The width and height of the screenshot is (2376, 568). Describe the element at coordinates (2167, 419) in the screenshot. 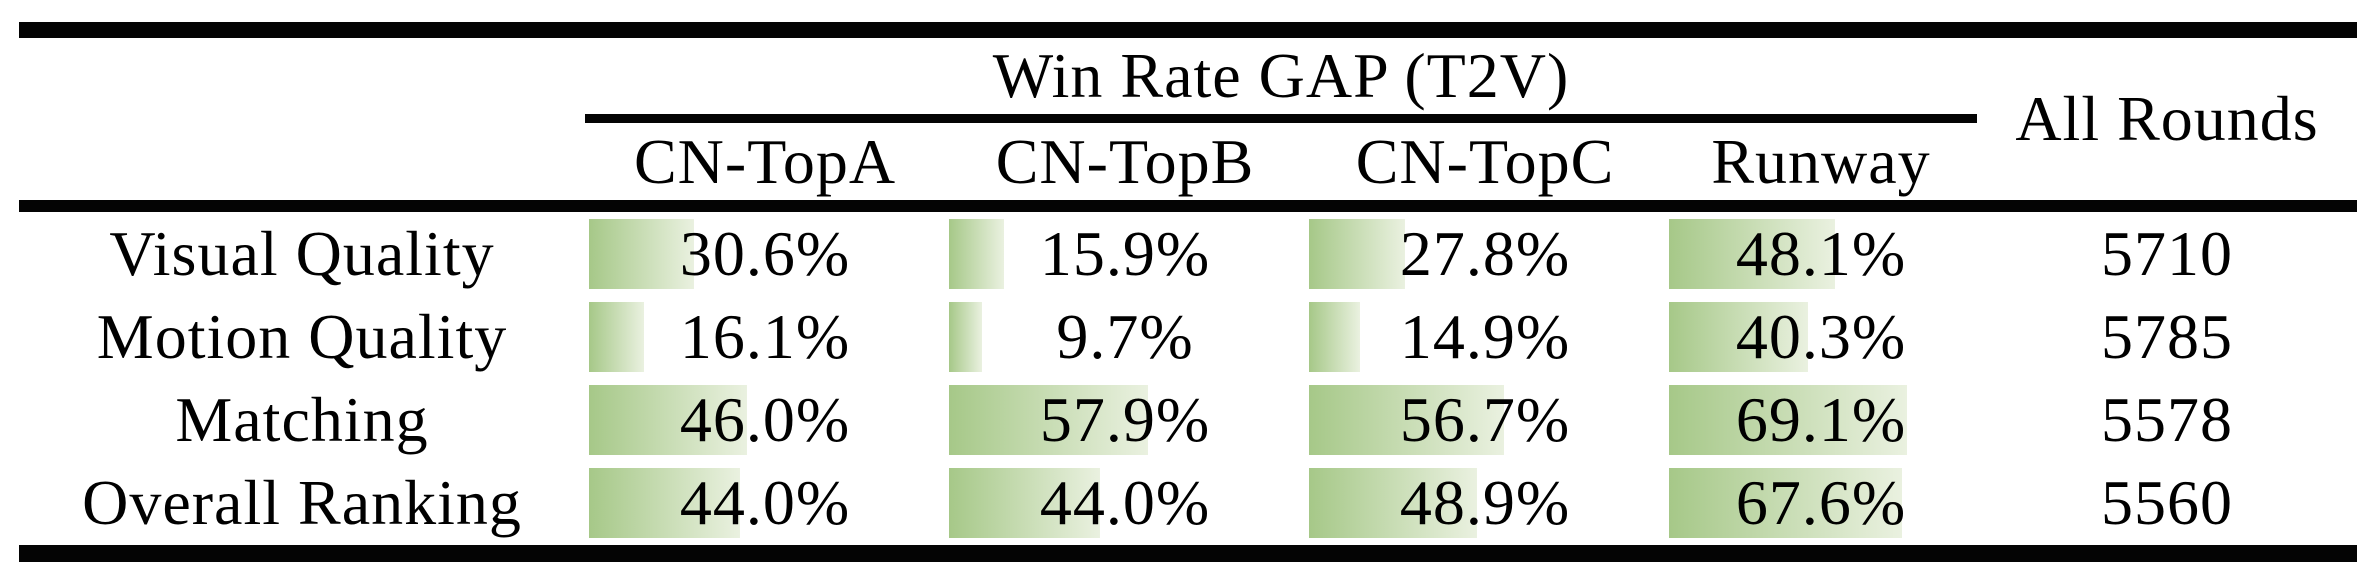

I see `all-rounds-value: 5578` at that location.